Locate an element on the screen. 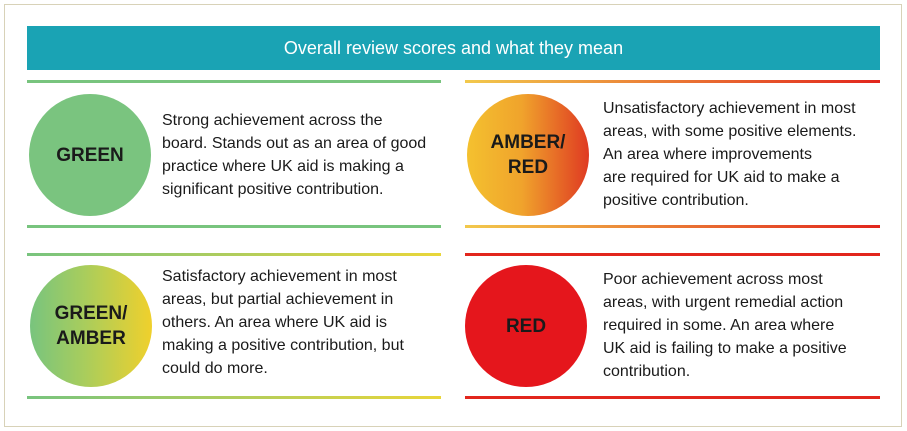 This screenshot has width=907, height=431. divider-amber-red-bottom is located at coordinates (672, 226).